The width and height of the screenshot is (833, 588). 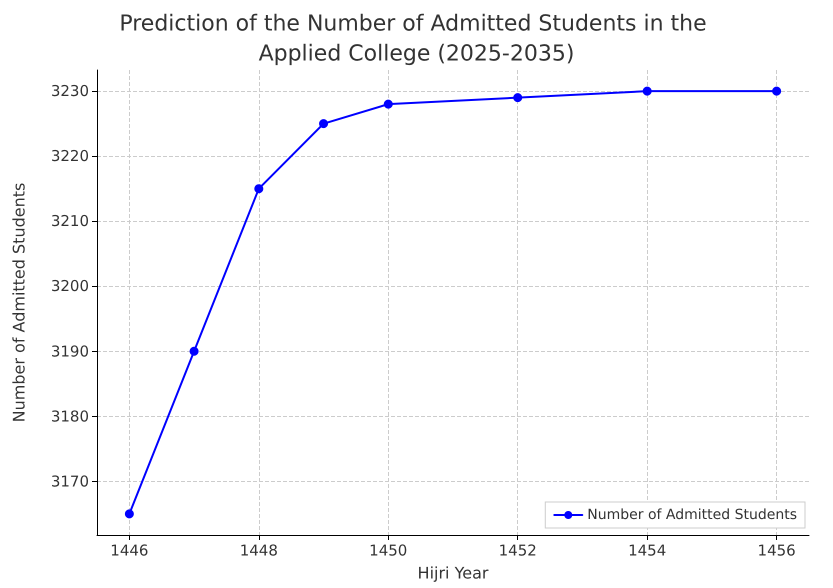 I want to click on y-axis-title: Number of Admitted Students, so click(x=19, y=302).